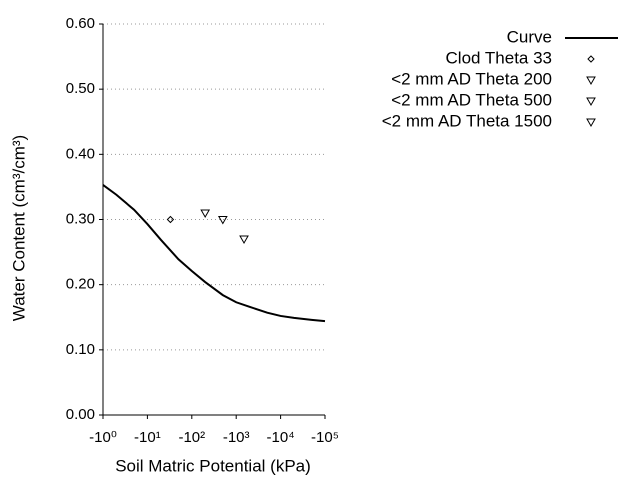 The image size is (640, 480). What do you see at coordinates (213, 465) in the screenshot?
I see `x-axis-label: Soil Matric Potential (kPa)` at bounding box center [213, 465].